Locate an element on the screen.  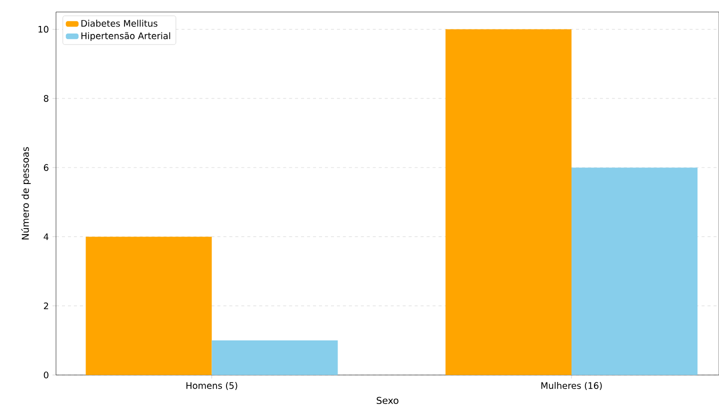
y-tick-label: 8 is located at coordinates (46, 98).